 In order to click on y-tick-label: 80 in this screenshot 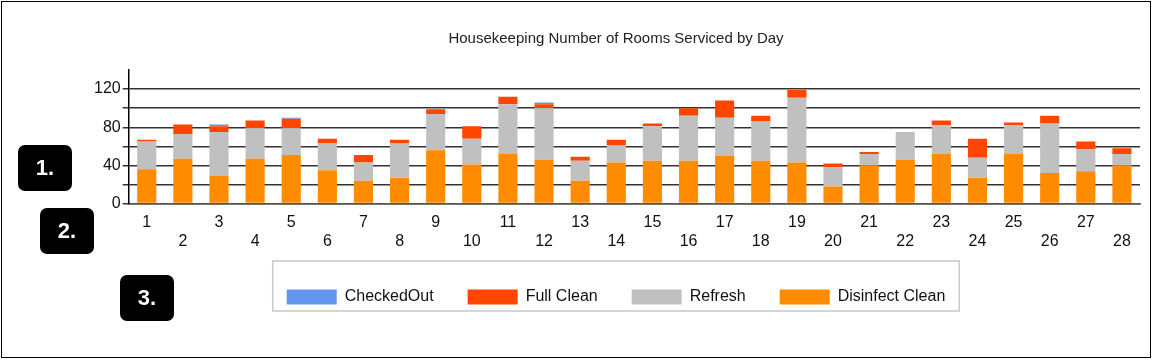, I will do `click(111, 126)`.